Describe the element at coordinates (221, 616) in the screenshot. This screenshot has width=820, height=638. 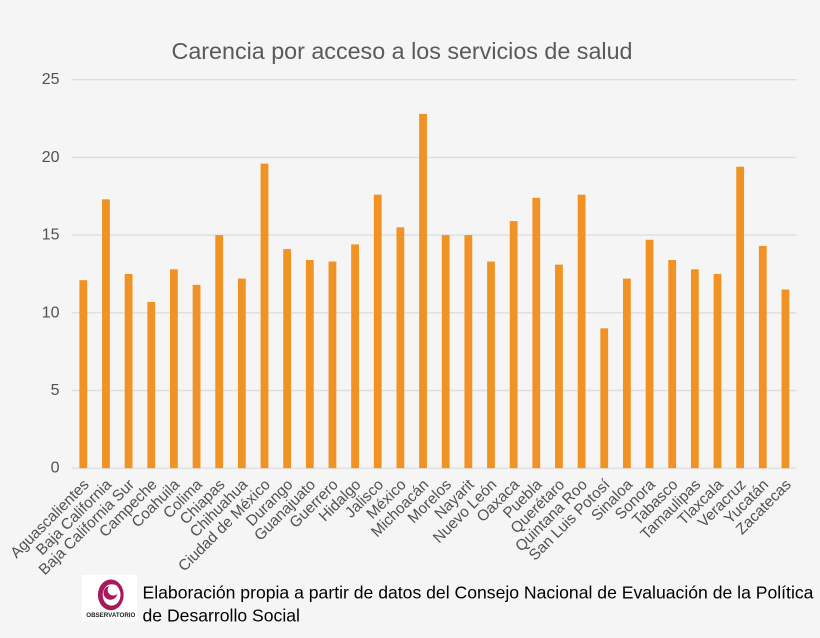
I see `svg-text: de Desarrollo Social` at that location.